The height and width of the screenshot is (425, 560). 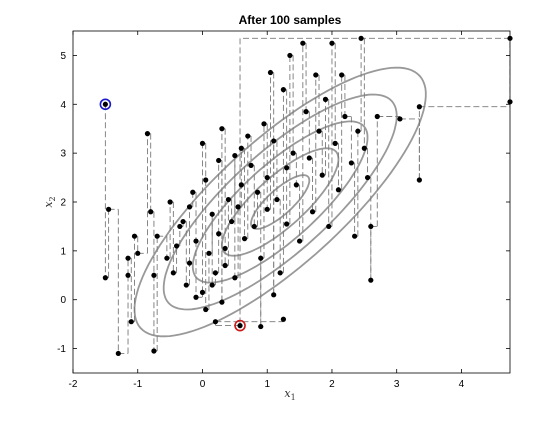 I want to click on x-axis-label-sub: 1, so click(x=293, y=397).